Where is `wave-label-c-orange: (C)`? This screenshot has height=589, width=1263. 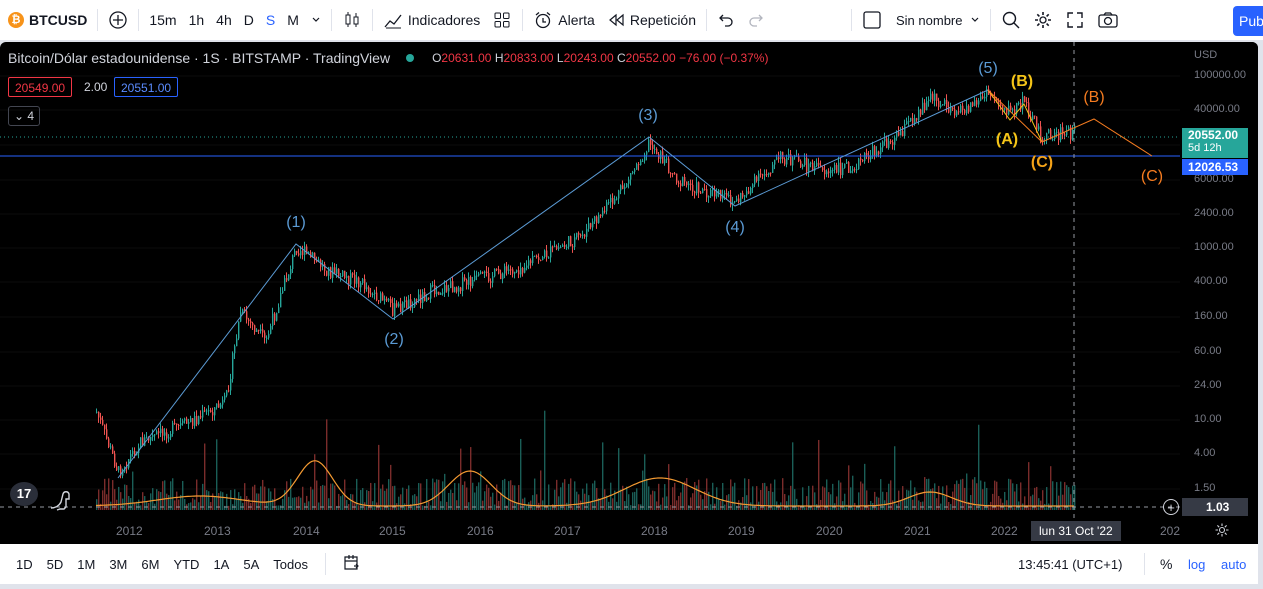 wave-label-c-orange: (C) is located at coordinates (1152, 176).